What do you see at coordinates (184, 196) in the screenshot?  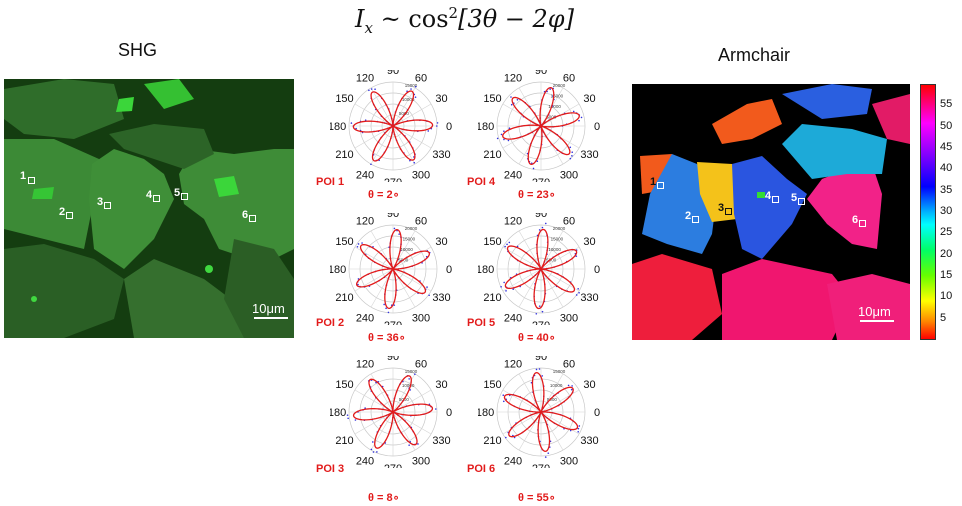 I see `shg-poi-5-marker` at bounding box center [184, 196].